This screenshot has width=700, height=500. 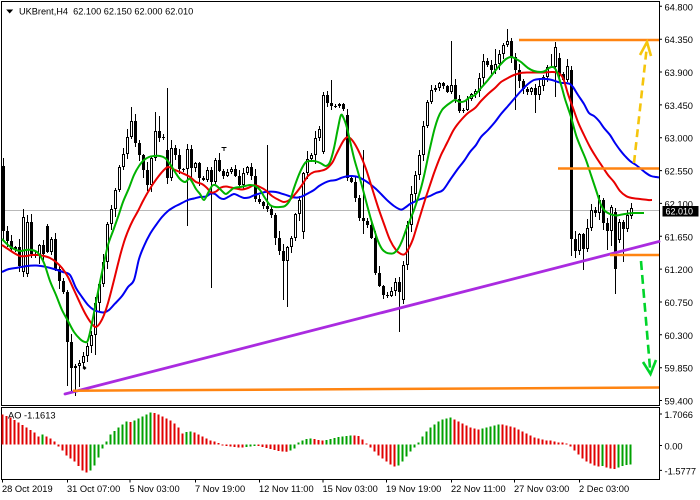 What do you see at coordinates (680, 212) in the screenshot?
I see `svg-text: 62.010` at bounding box center [680, 212].